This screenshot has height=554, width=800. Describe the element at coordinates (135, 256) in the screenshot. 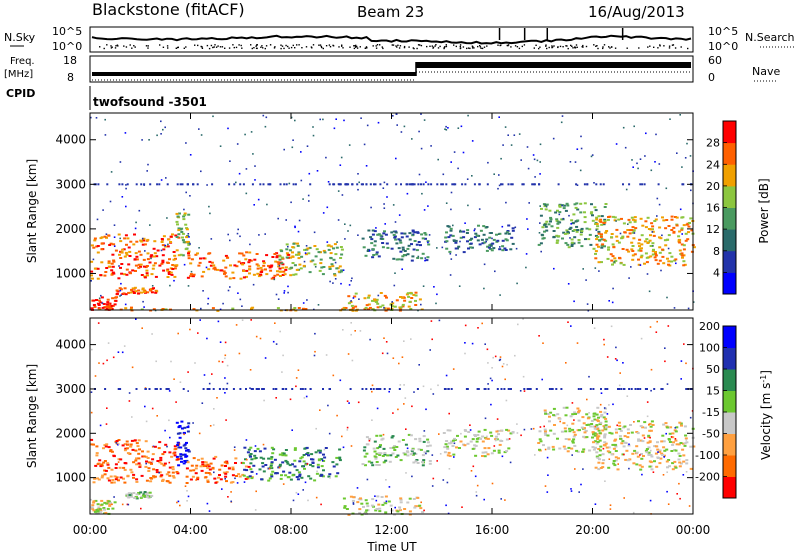

I see `power-echo-region` at that location.